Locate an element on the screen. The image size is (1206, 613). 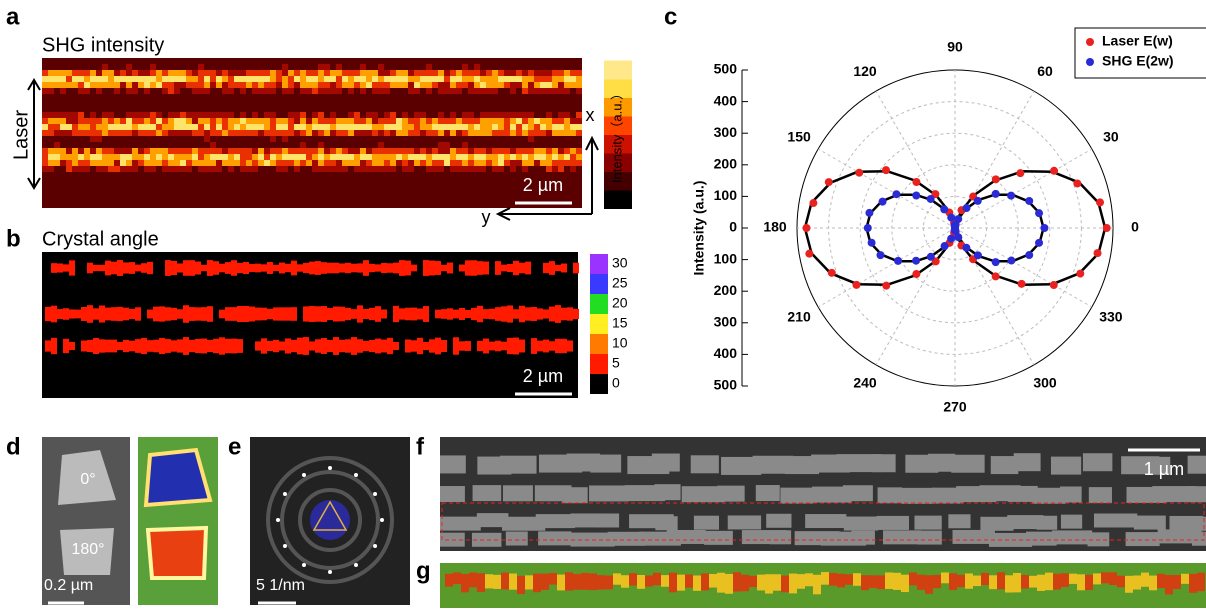
data-point is located at coordinates (806, 228).